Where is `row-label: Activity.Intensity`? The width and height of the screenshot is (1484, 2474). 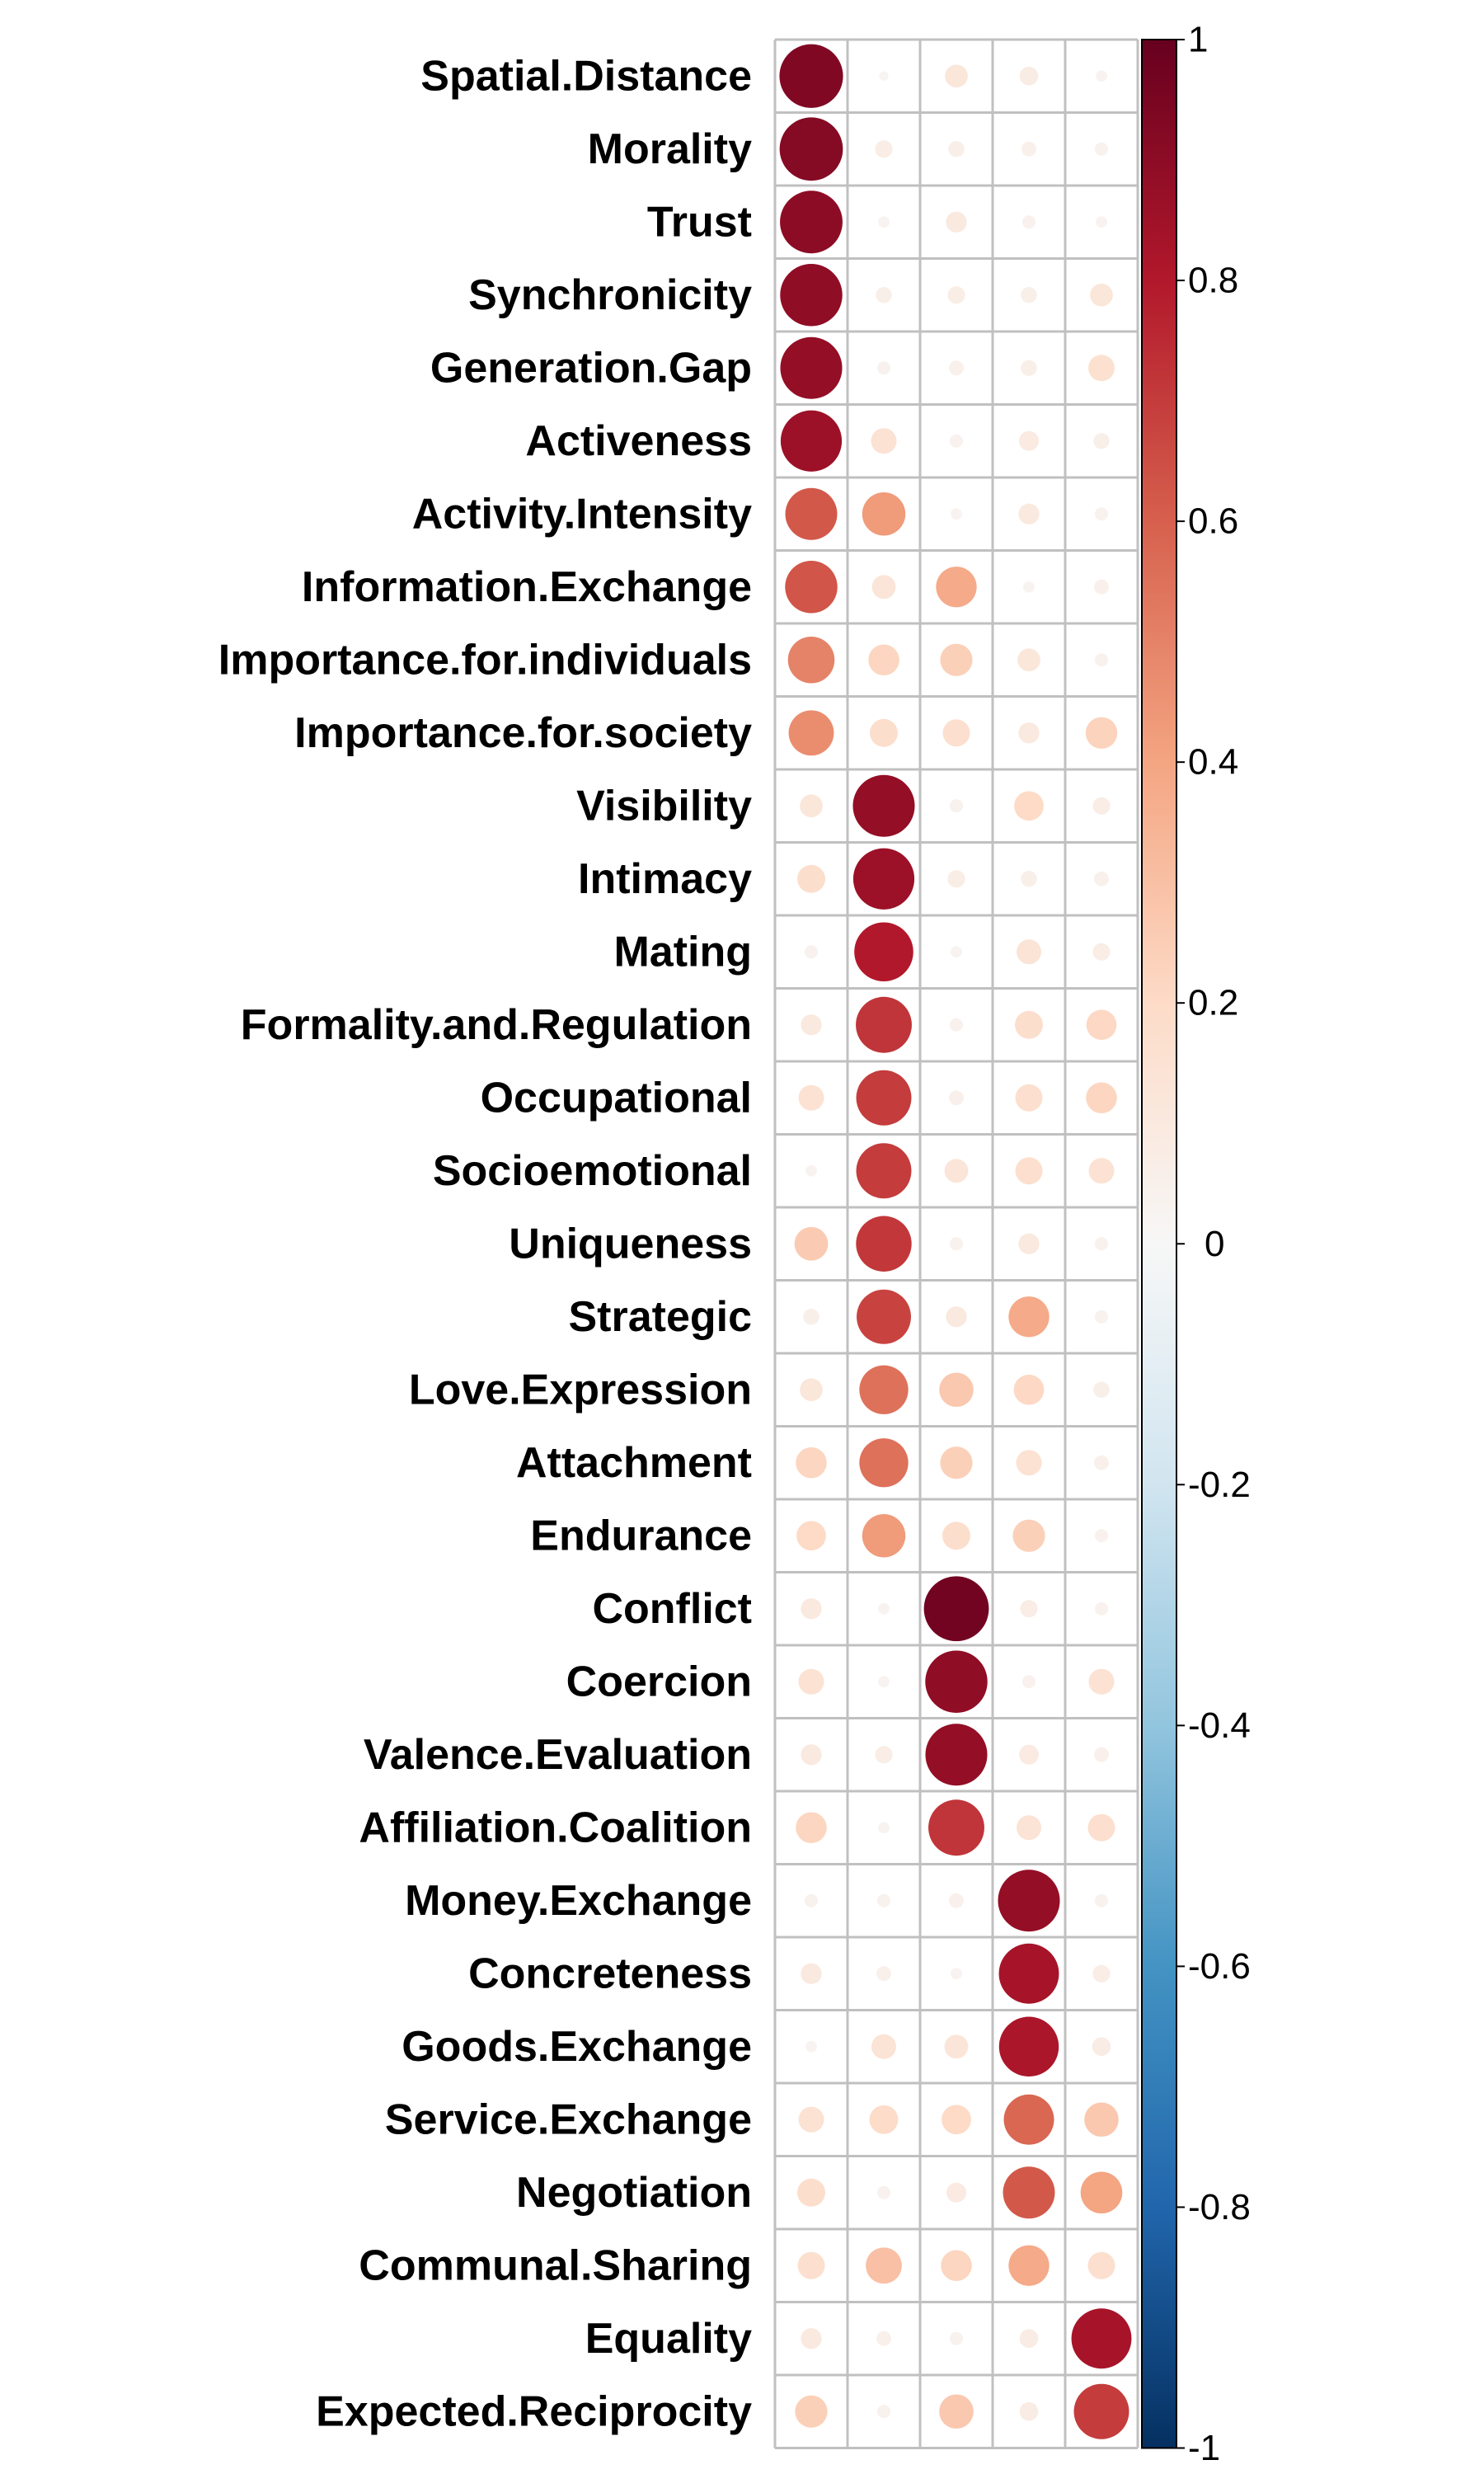
row-label: Activity.Intensity is located at coordinates (582, 514).